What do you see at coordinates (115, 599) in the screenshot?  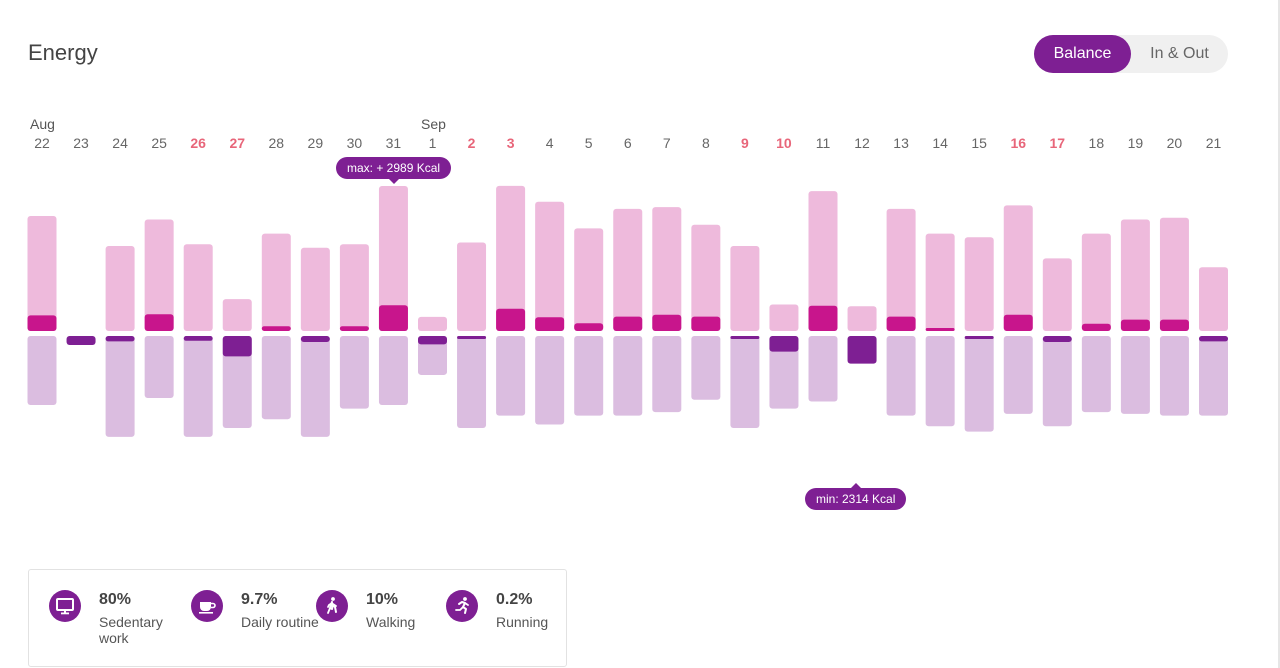 I see `legend-percent: 80%` at bounding box center [115, 599].